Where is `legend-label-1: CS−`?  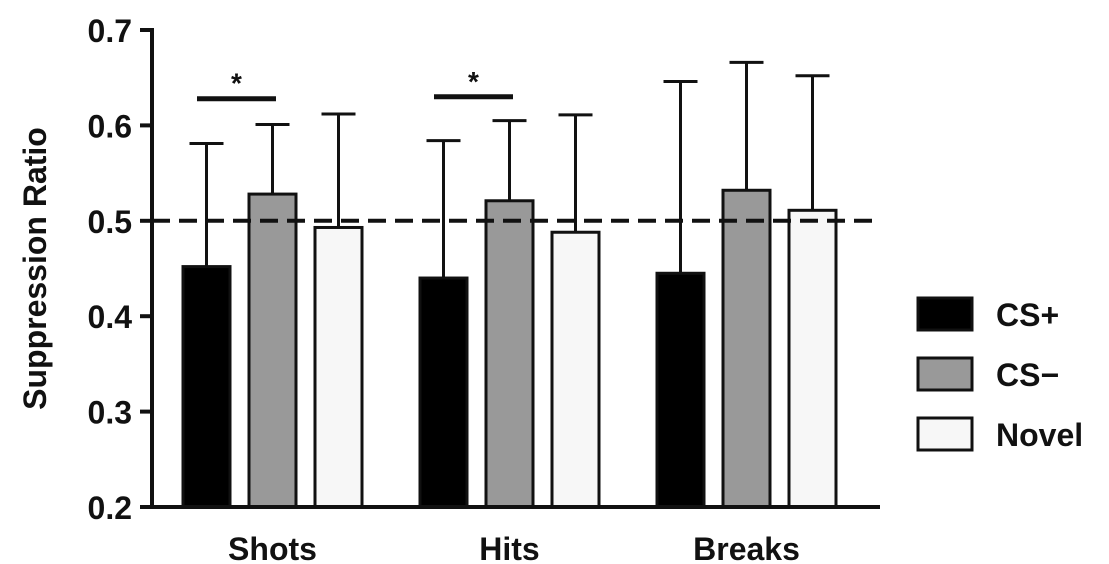
legend-label-1: CS− is located at coordinates (1027, 375).